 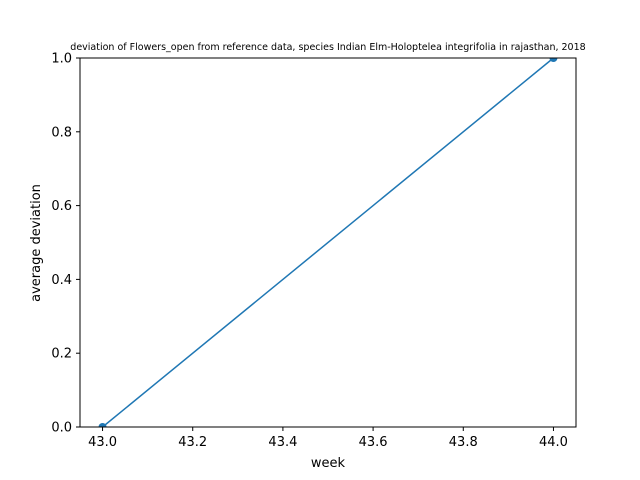 I want to click on x-axis: 43.0 43.2 43.4 43.6 43.8 44.0, so click(x=328, y=438).